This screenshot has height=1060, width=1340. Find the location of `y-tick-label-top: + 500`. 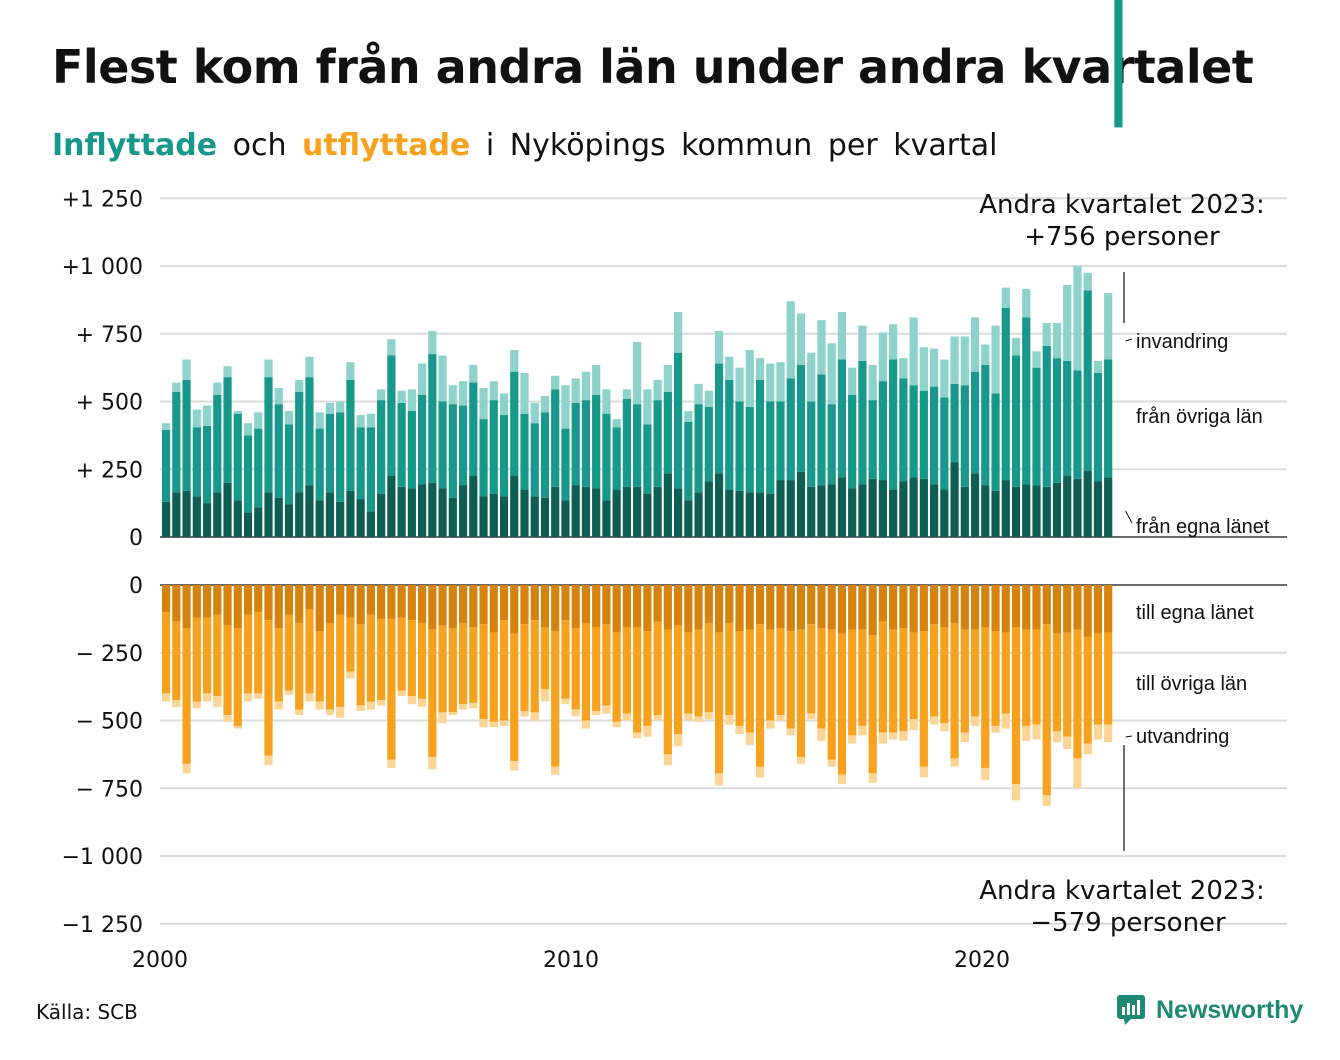

y-tick-label-top: + 500 is located at coordinates (109, 403).